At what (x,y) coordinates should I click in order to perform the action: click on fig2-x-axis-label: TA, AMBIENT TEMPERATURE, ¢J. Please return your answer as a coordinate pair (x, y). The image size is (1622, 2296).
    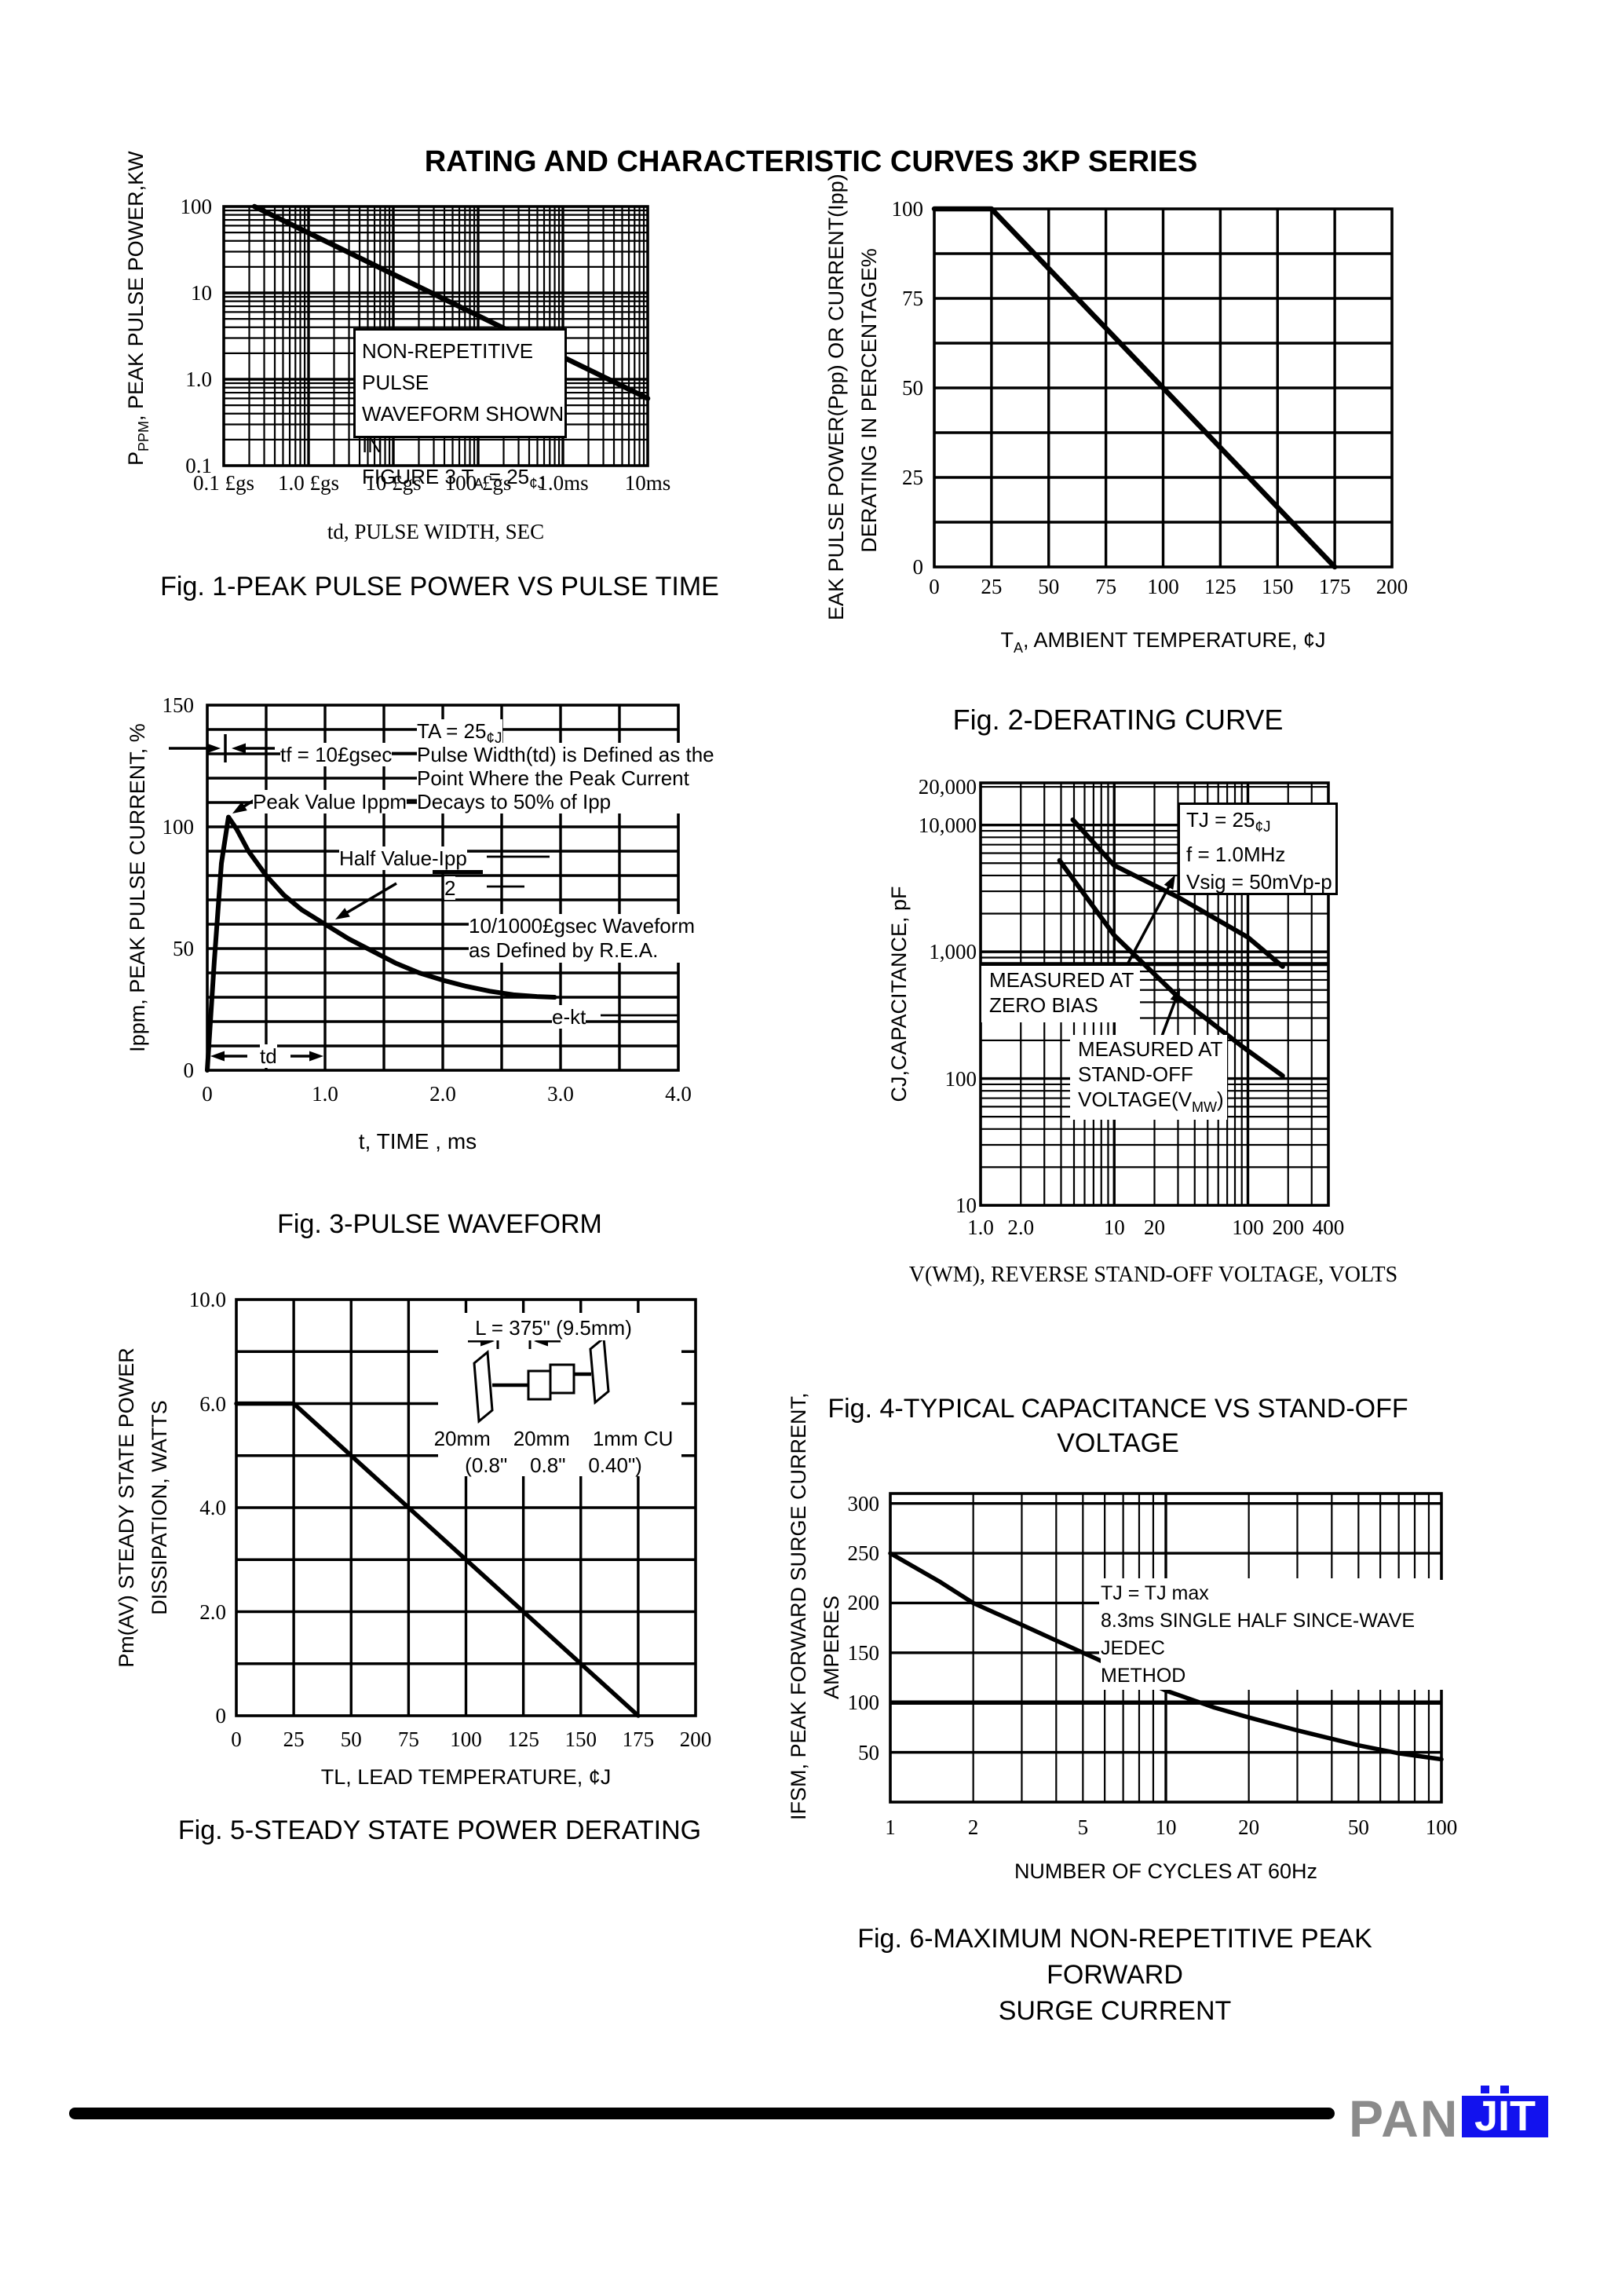
    Looking at the image, I should click on (1163, 642).